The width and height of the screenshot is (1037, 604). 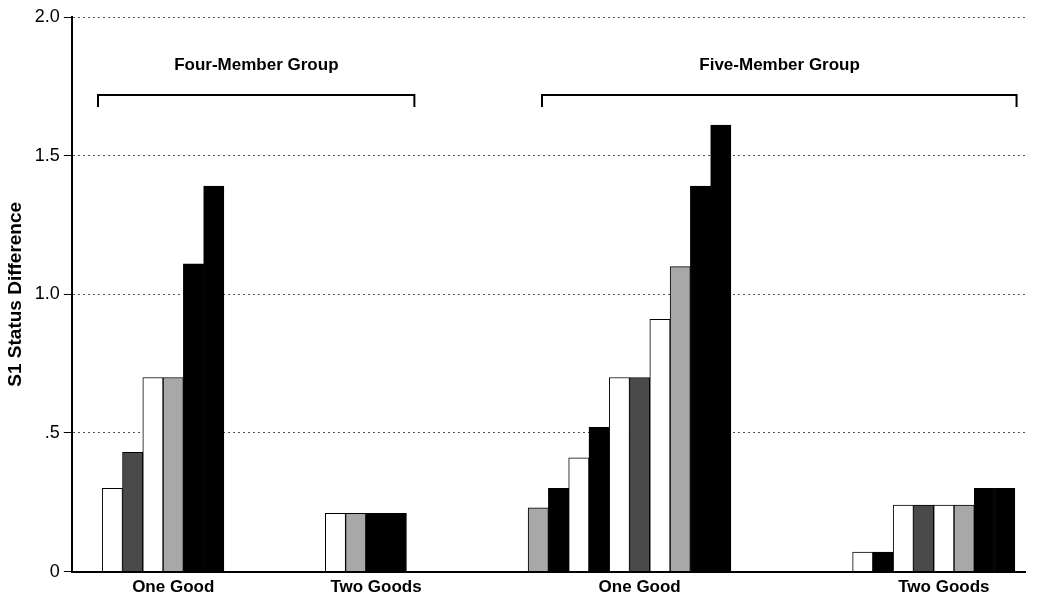 What do you see at coordinates (54, 570) in the screenshot?
I see `y-tick-label: 0` at bounding box center [54, 570].